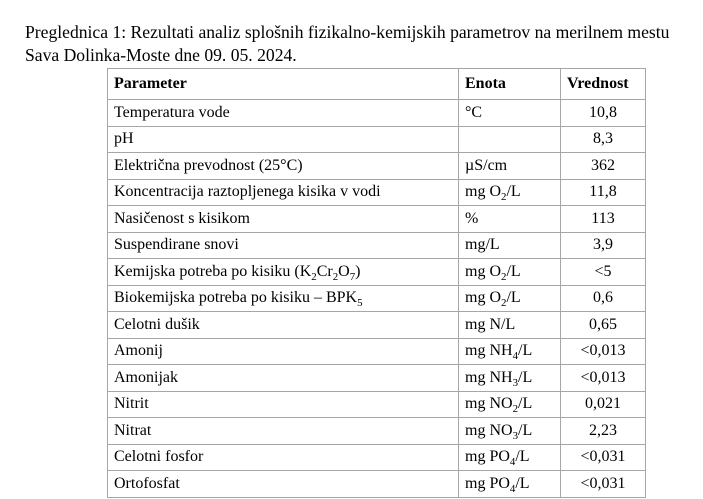  What do you see at coordinates (509, 245) in the screenshot?
I see `unit-cell: mg/L` at bounding box center [509, 245].